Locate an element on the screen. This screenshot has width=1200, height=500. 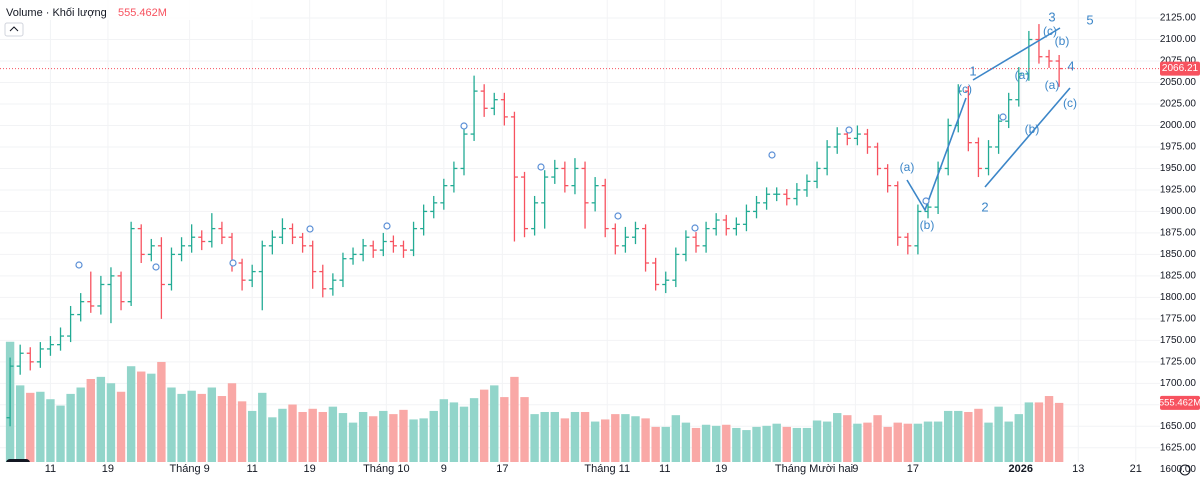
x-tick-label: 2026 is located at coordinates (1021, 469).